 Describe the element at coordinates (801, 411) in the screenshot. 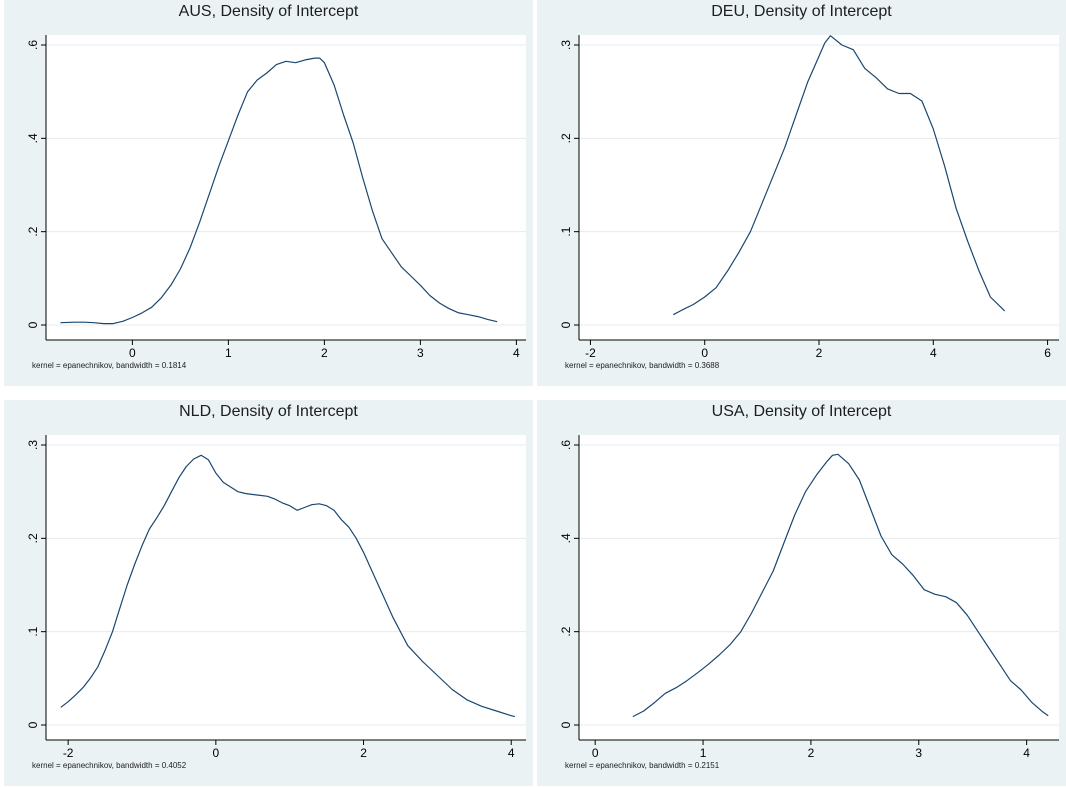

I see `chart-title: USA, Density of Intercept` at that location.